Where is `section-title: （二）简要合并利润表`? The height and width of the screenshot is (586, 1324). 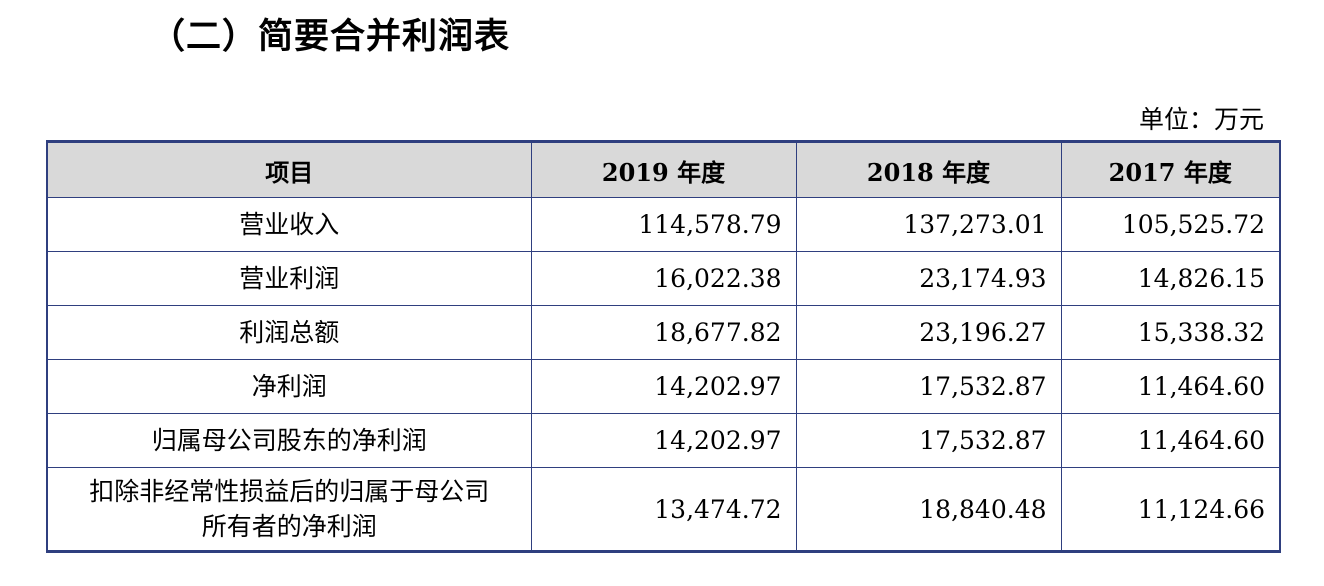
section-title: （二）简要合并利润表 is located at coordinates (330, 37).